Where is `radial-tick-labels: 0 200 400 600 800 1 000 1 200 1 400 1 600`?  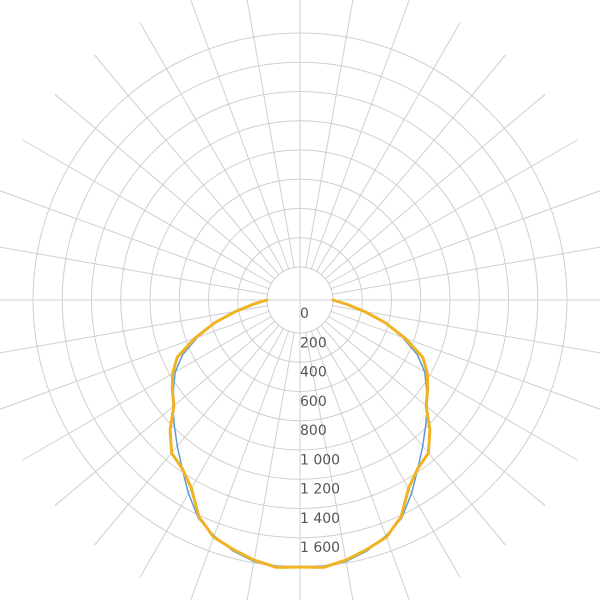
radial-tick-labels: 0 200 400 600 800 1 000 1 200 1 400 1 600 is located at coordinates (320, 431).